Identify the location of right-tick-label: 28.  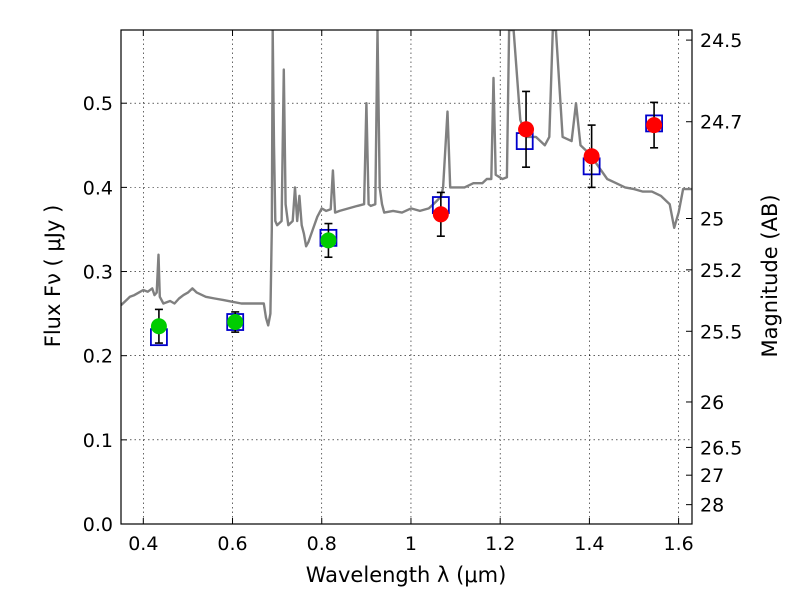
(712, 506).